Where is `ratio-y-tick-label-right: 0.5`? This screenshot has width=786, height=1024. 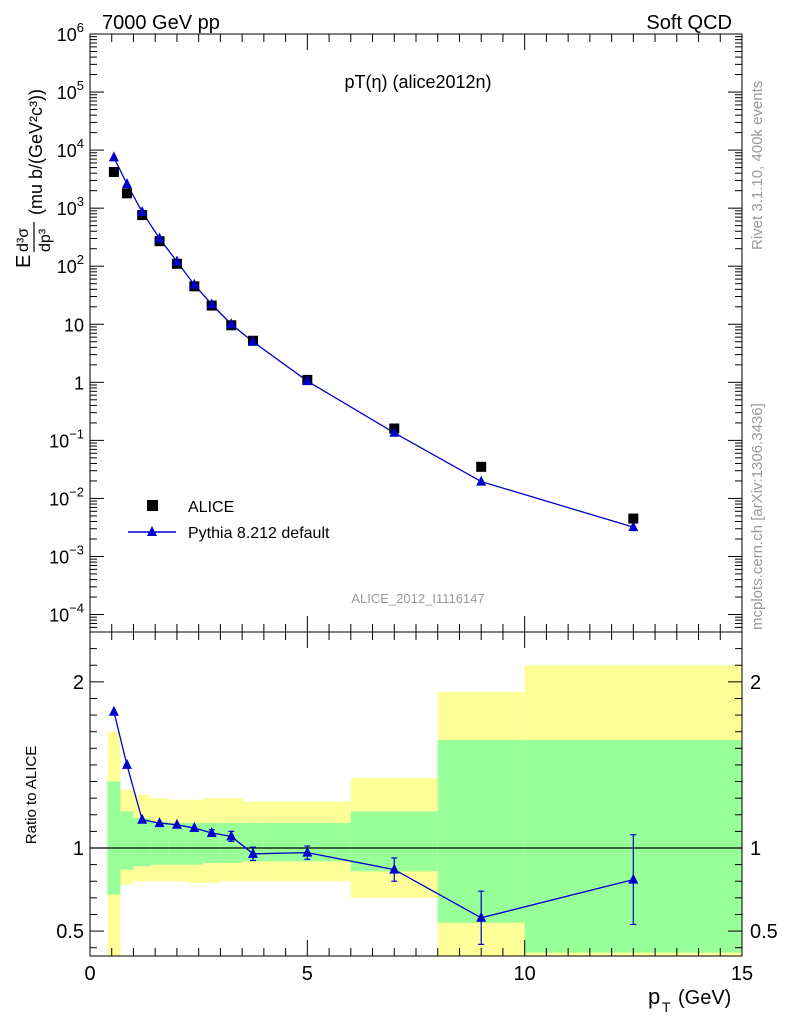
ratio-y-tick-label-right: 0.5 is located at coordinates (764, 932).